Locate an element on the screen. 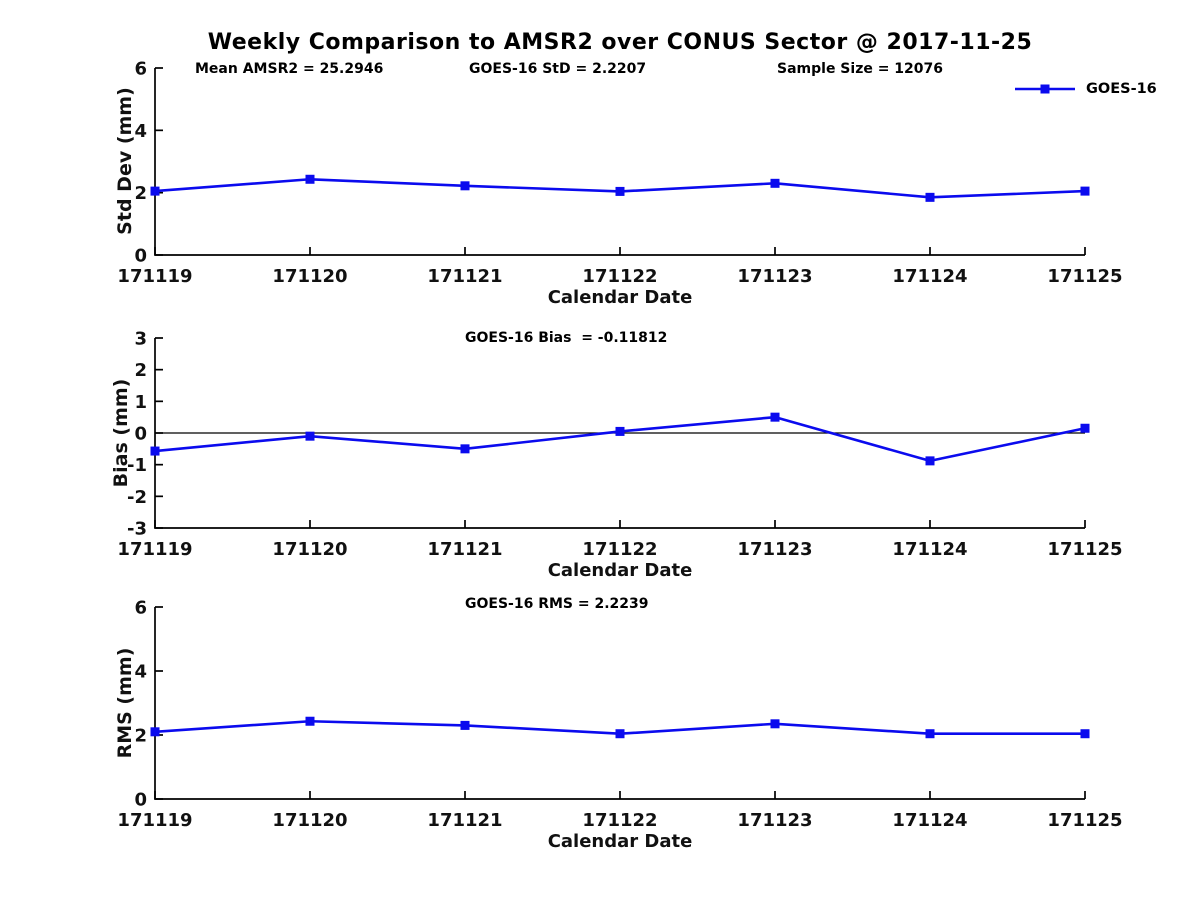 The width and height of the screenshot is (1200, 900). y-tick-label: -3 is located at coordinates (137, 529).